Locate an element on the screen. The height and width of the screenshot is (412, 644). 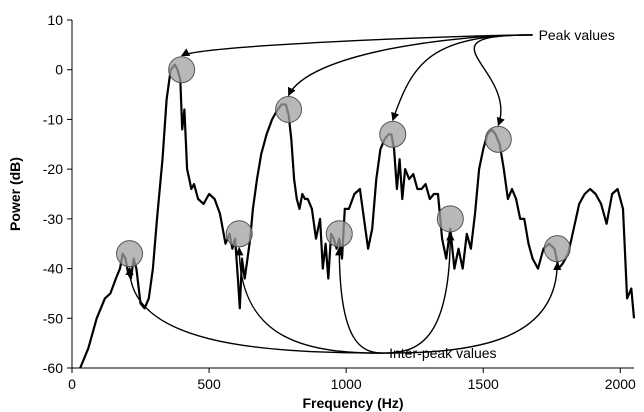
peak-values-annotation: Peak values is located at coordinates (577, 35).